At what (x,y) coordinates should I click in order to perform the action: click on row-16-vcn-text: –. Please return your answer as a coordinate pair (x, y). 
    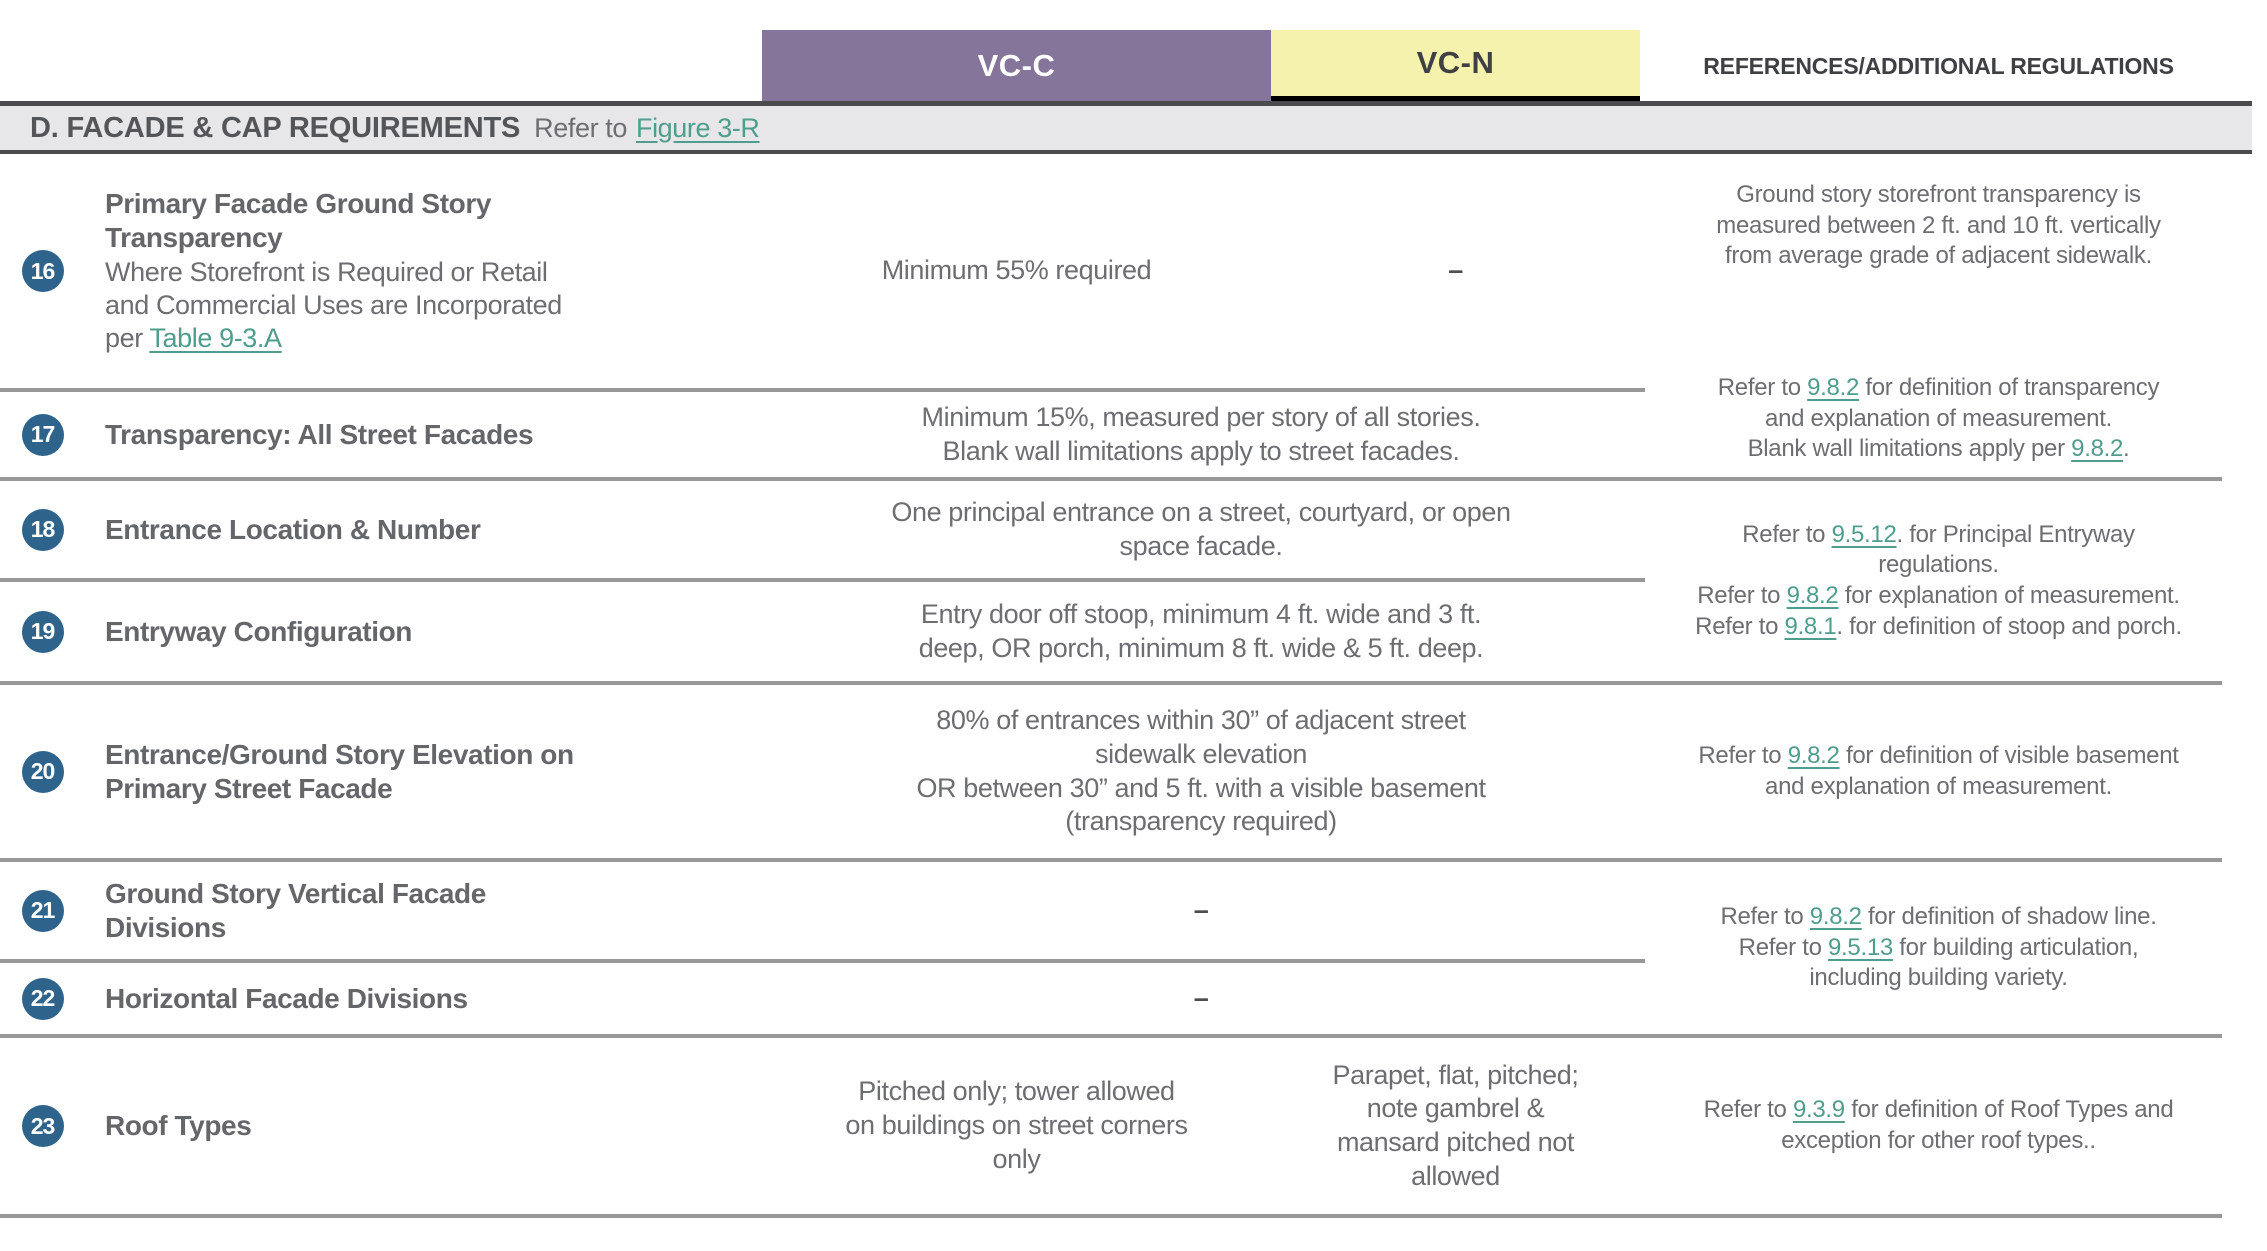
    Looking at the image, I should click on (1455, 270).